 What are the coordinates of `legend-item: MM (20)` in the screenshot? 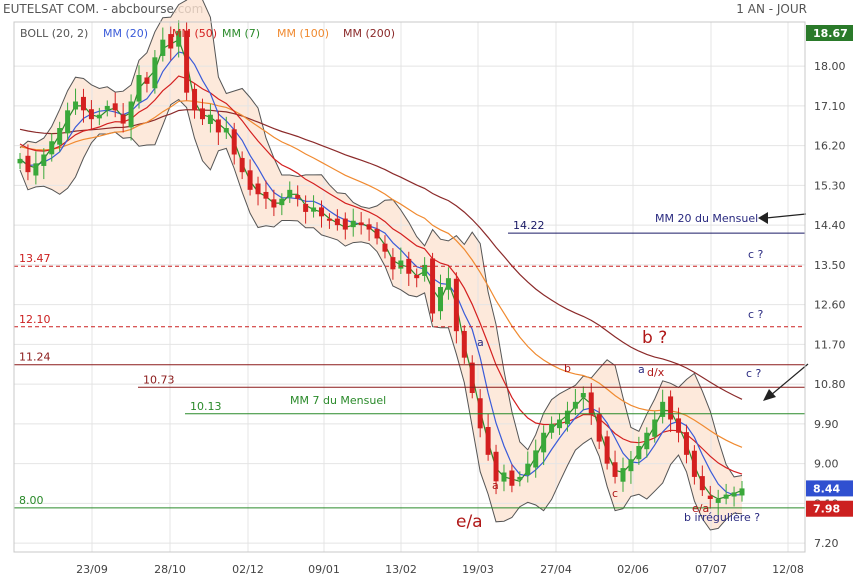 It's located at (125, 33).